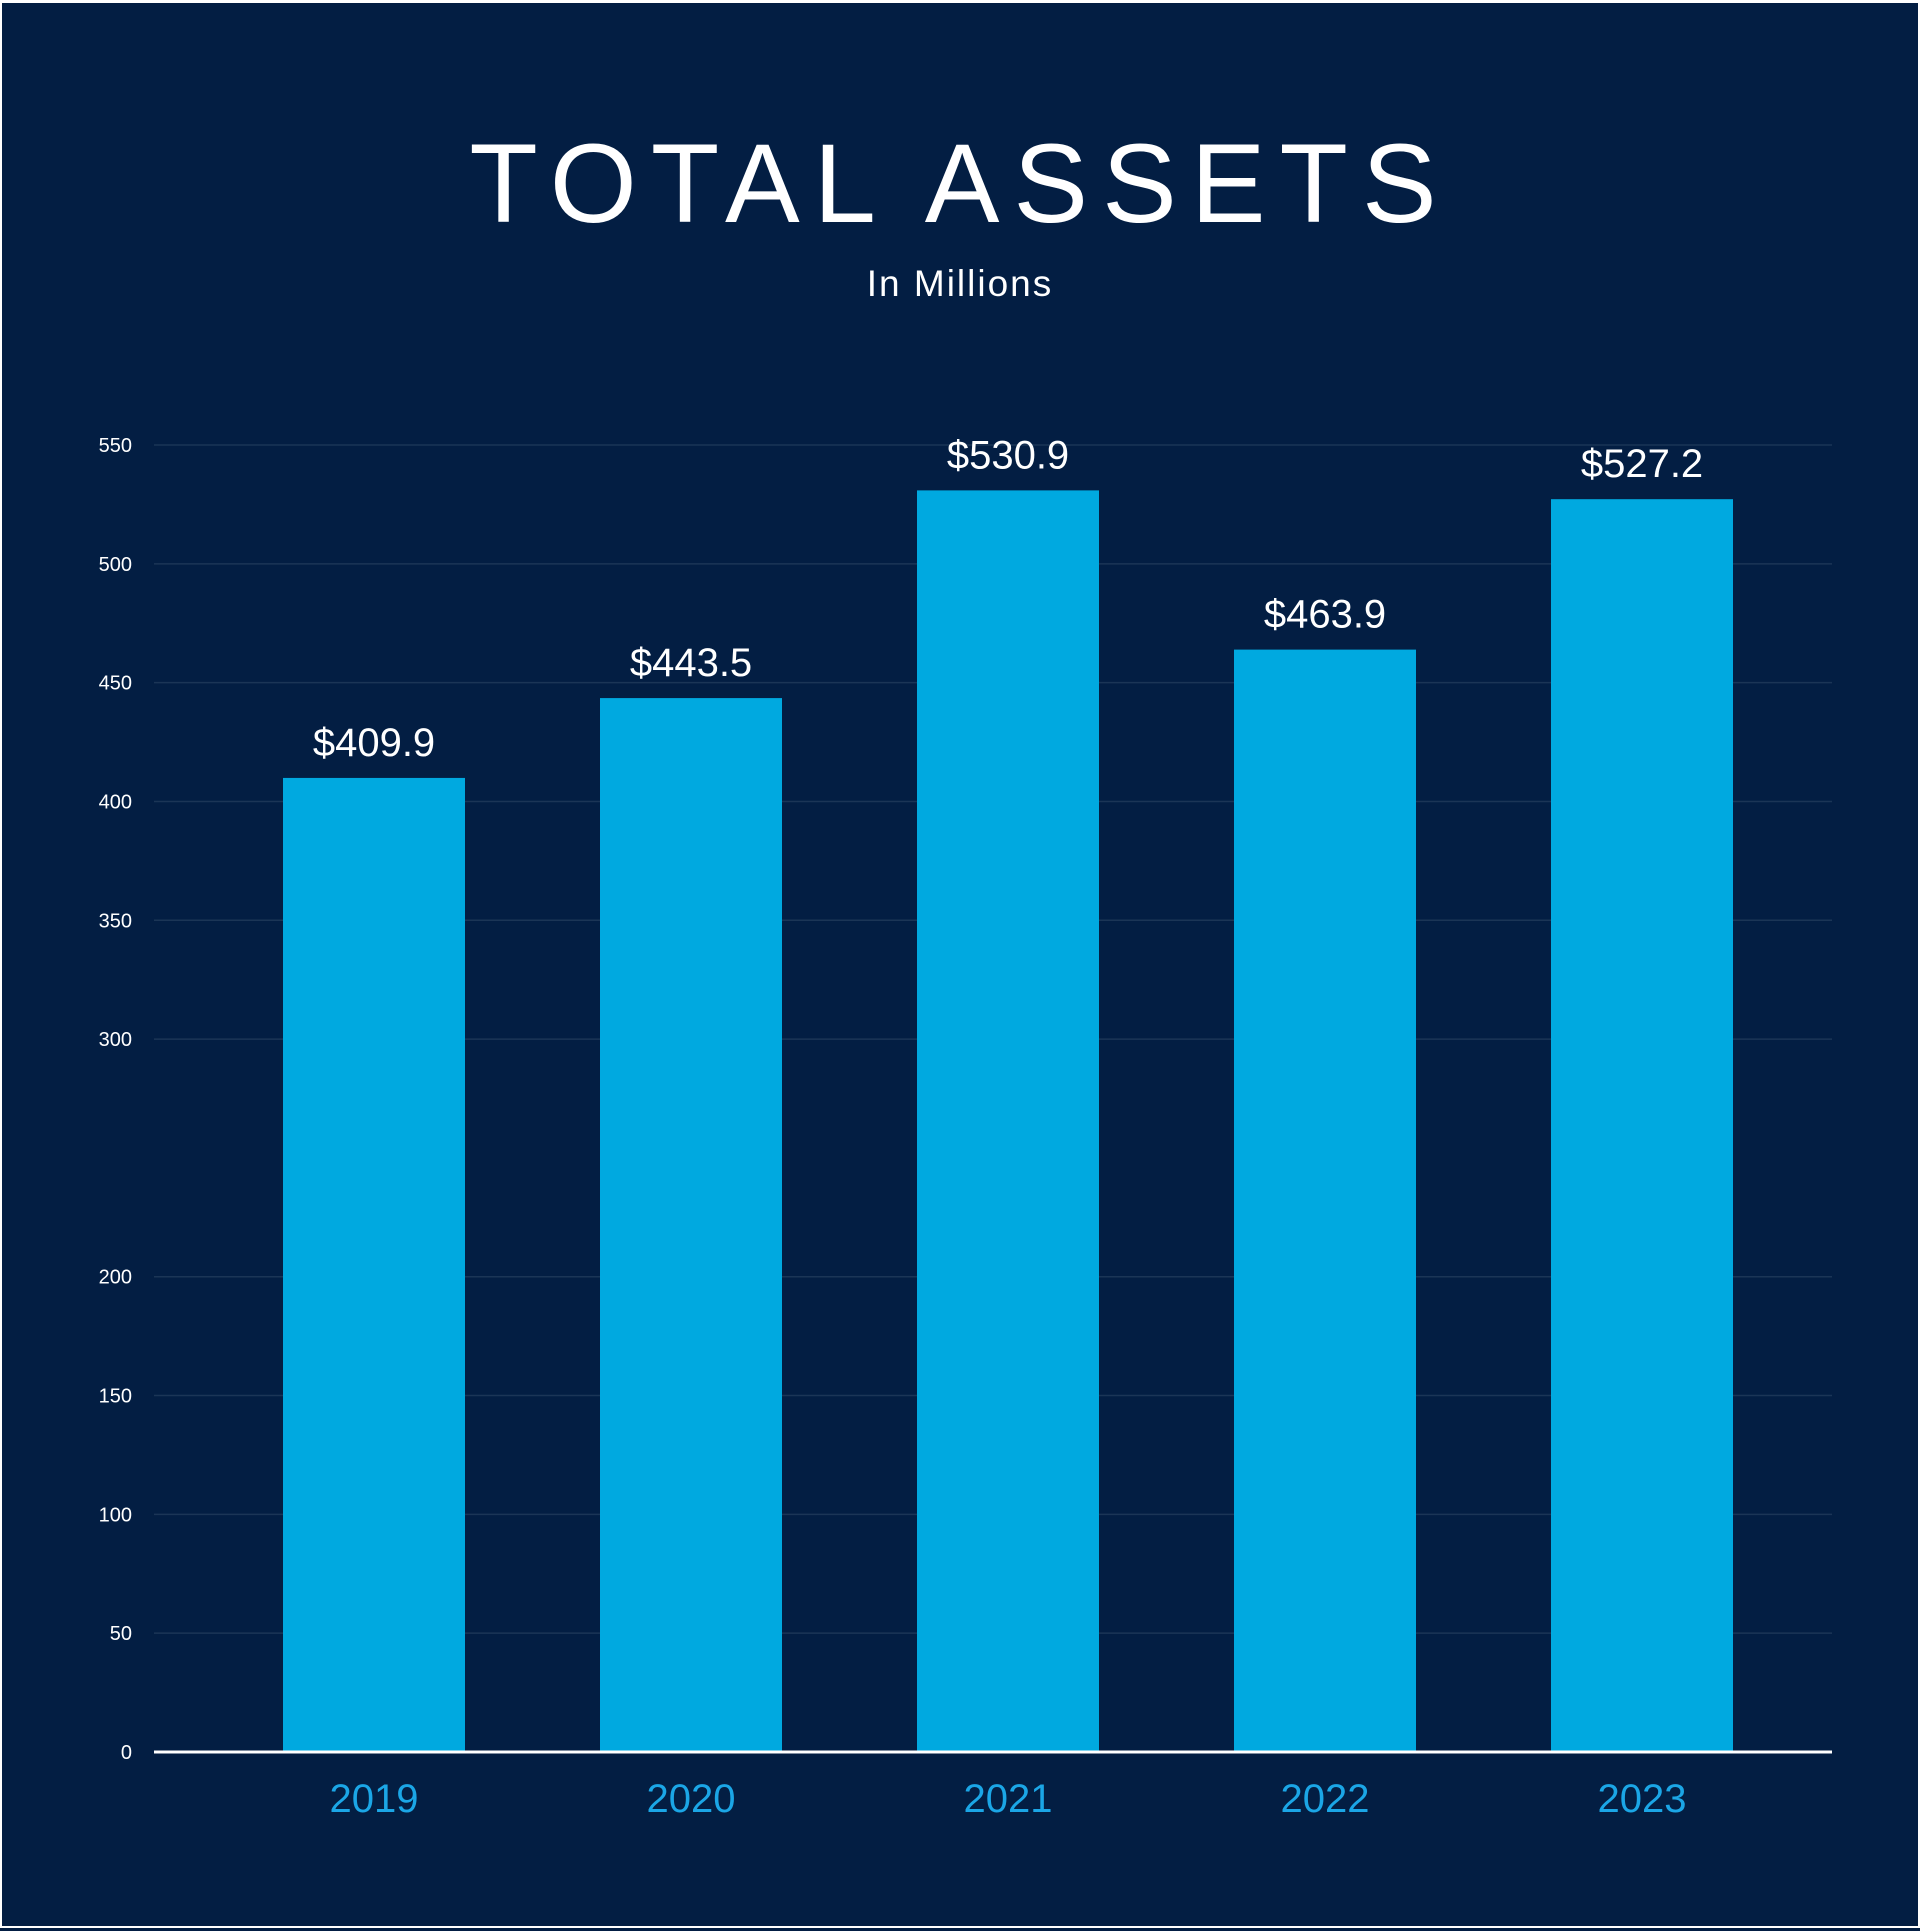 The image size is (1920, 1931). I want to click on y-tick-label: 450, so click(115, 684).